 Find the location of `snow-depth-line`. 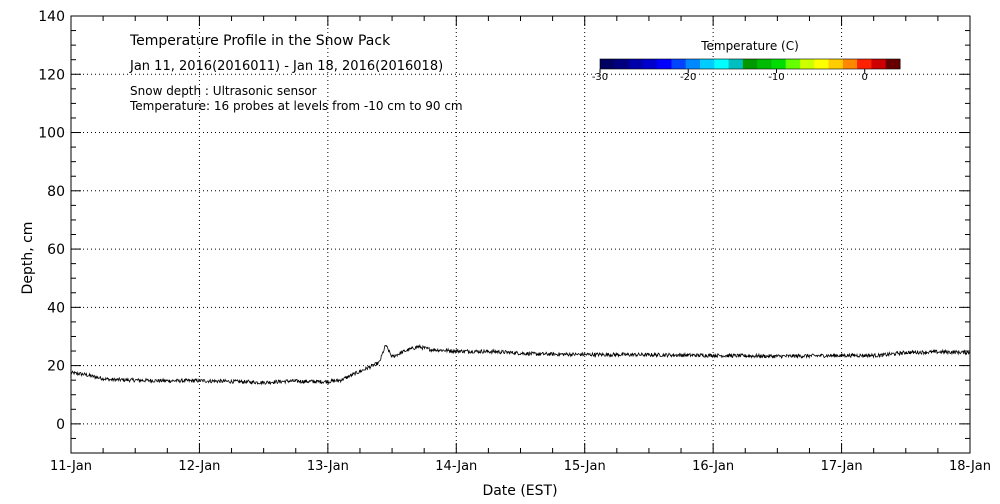

snow-depth-line is located at coordinates (520, 364).